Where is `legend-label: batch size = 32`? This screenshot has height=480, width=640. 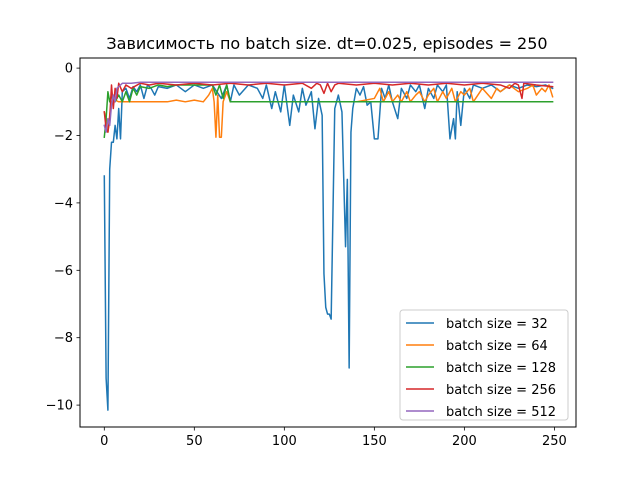
legend-label: batch size = 32 is located at coordinates (497, 324).